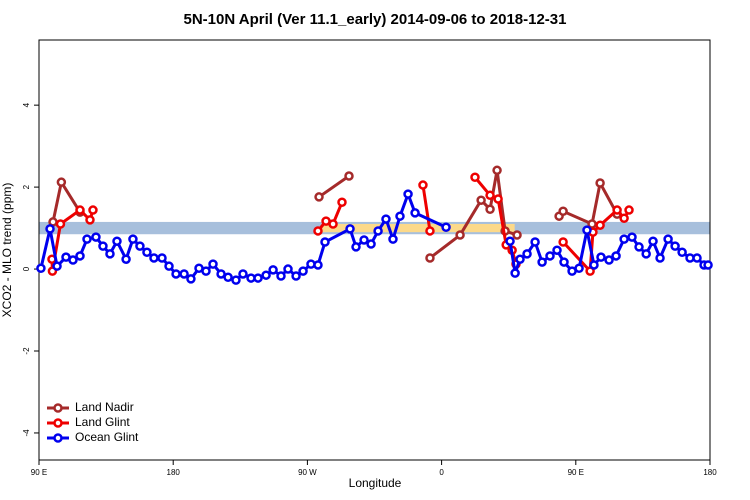  Describe the element at coordinates (104, 407) in the screenshot. I see `legend-label: Land Nadir` at that location.